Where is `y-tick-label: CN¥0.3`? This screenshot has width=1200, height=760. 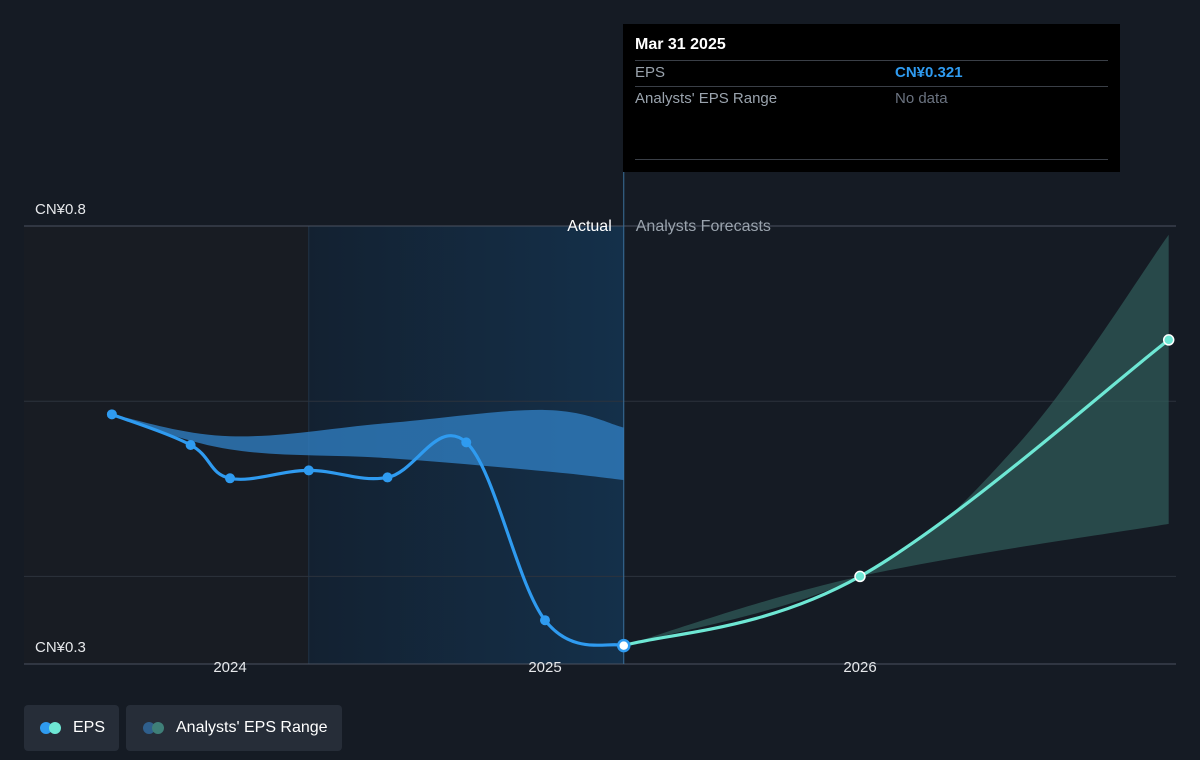 y-tick-label: CN¥0.3 is located at coordinates (60, 647).